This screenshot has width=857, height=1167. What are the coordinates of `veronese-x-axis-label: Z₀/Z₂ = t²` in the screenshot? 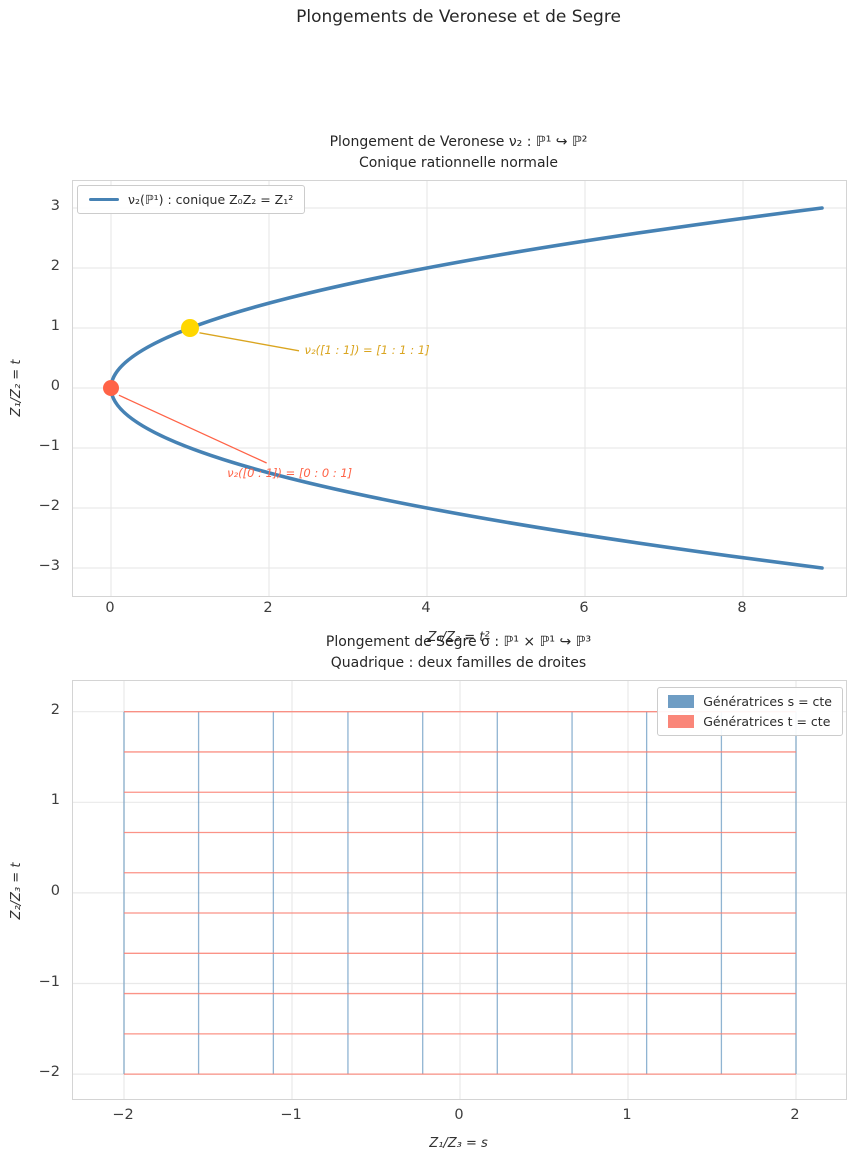 It's located at (458, 637).